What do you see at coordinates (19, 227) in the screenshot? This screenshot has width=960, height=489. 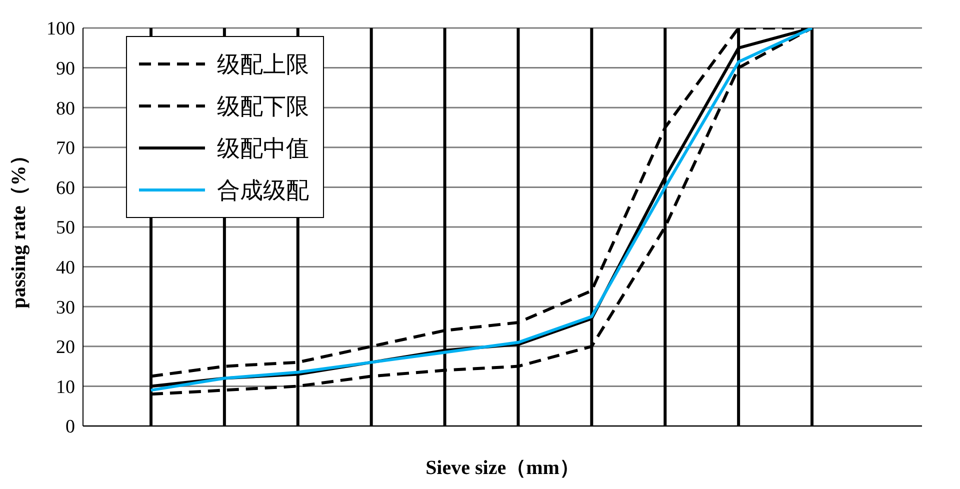 I see `y-axis-title: passing rate（%）` at bounding box center [19, 227].